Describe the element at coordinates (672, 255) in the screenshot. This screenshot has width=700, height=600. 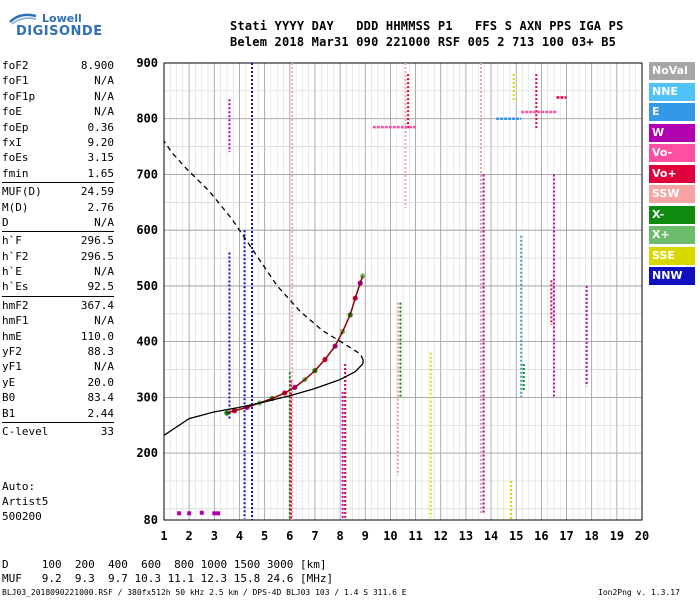
I see `legend-item-sse: SSE` at that location.